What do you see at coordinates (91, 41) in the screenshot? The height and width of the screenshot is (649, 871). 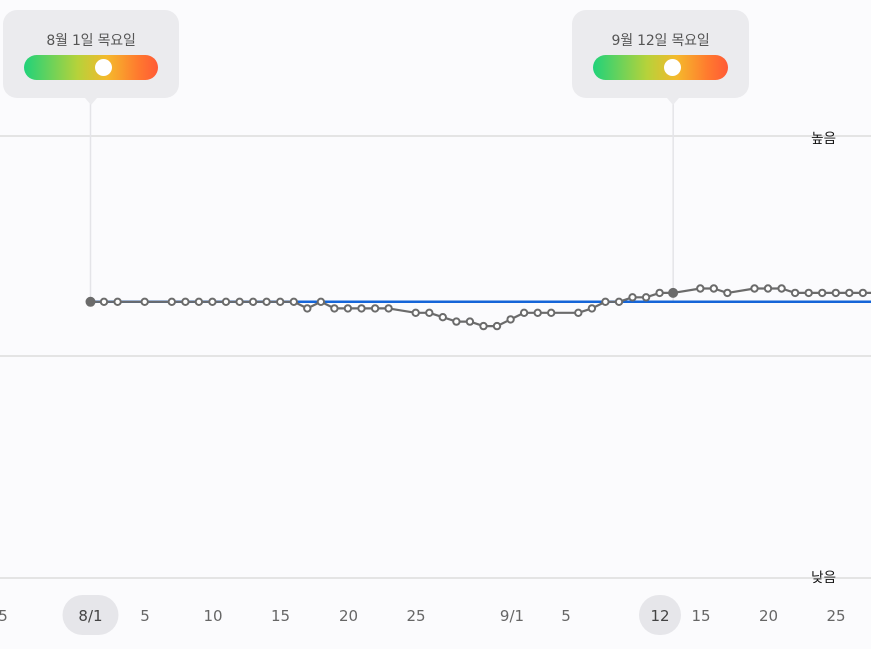 I see `tooltip-date: 8월 1일 목요일` at bounding box center [91, 41].